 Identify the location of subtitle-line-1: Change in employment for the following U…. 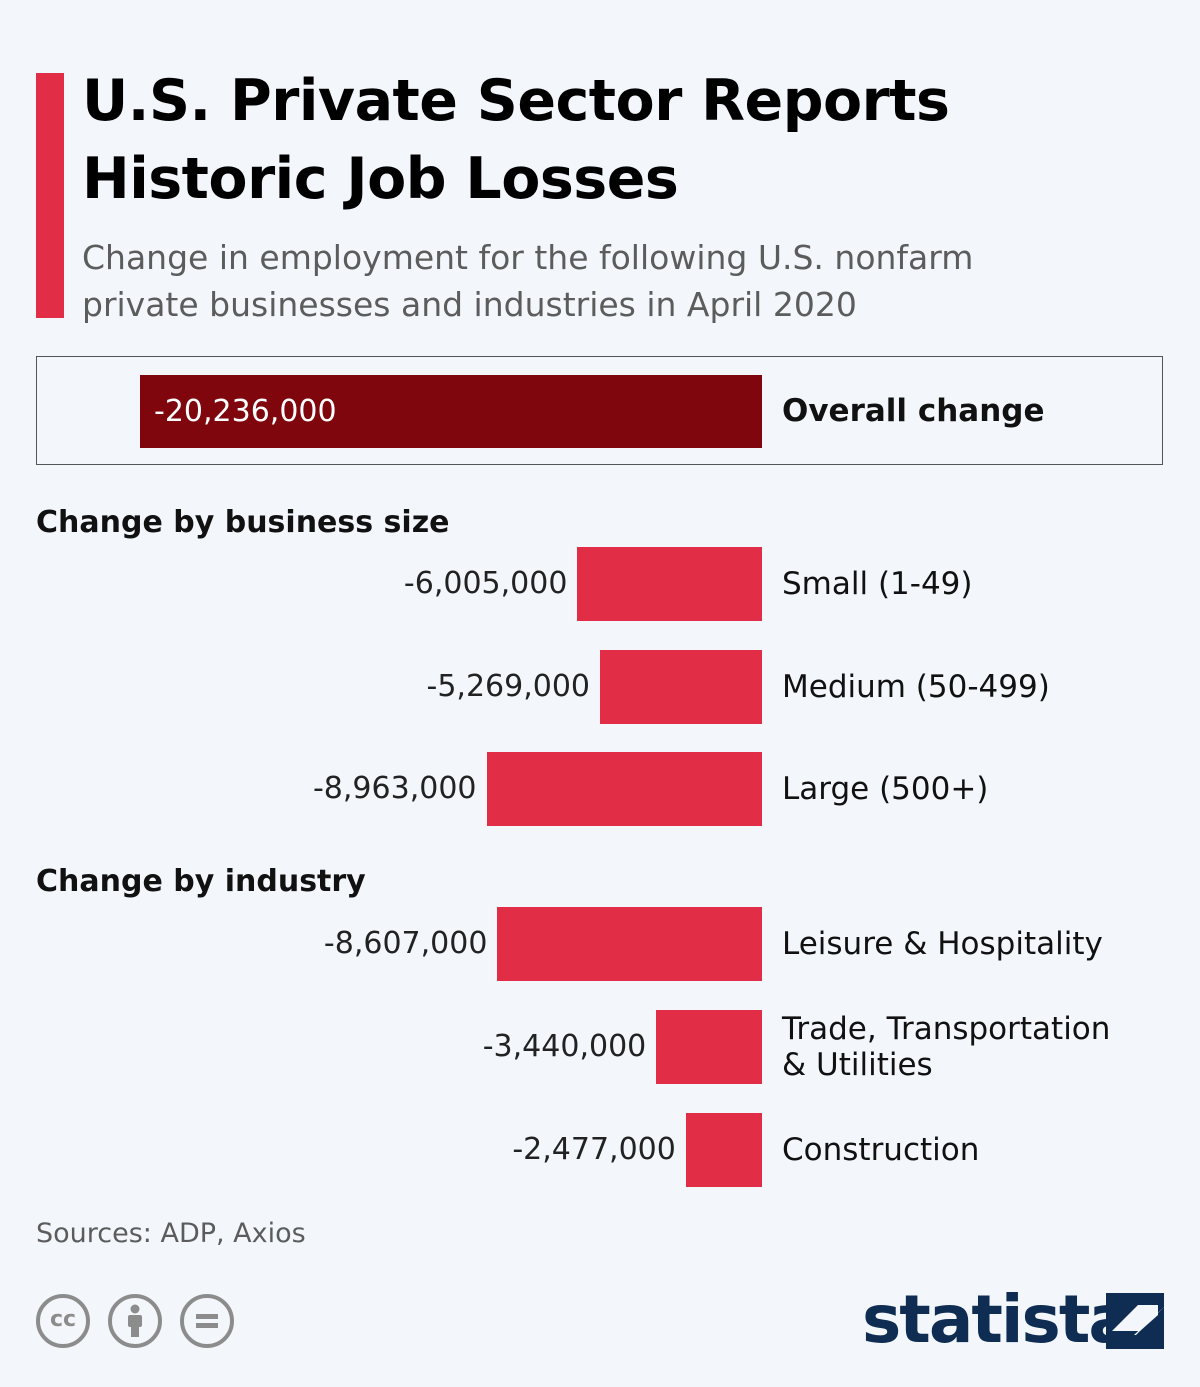
(528, 257).